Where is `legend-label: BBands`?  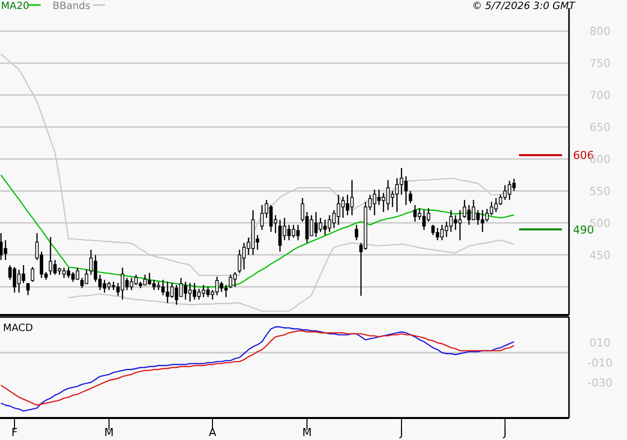
legend-label: BBands is located at coordinates (71, 6).